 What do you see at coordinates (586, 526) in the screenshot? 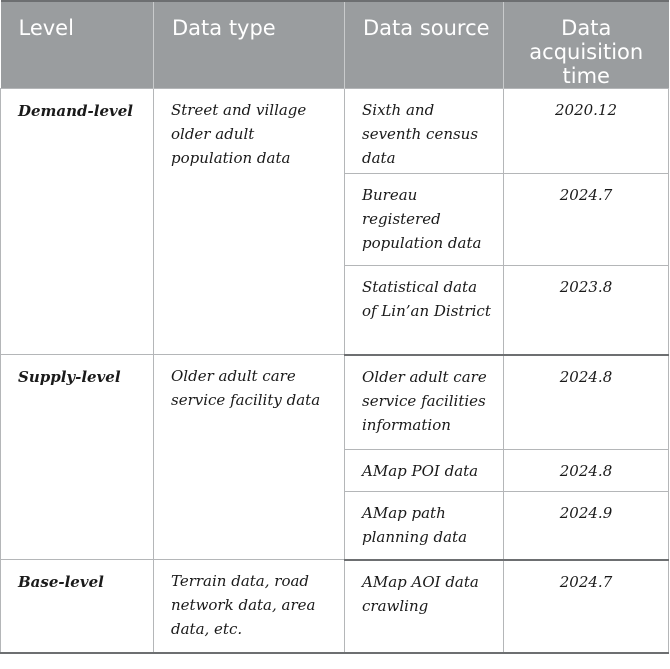
I see `acquisition-time-cell: 2024.9` at bounding box center [586, 526].